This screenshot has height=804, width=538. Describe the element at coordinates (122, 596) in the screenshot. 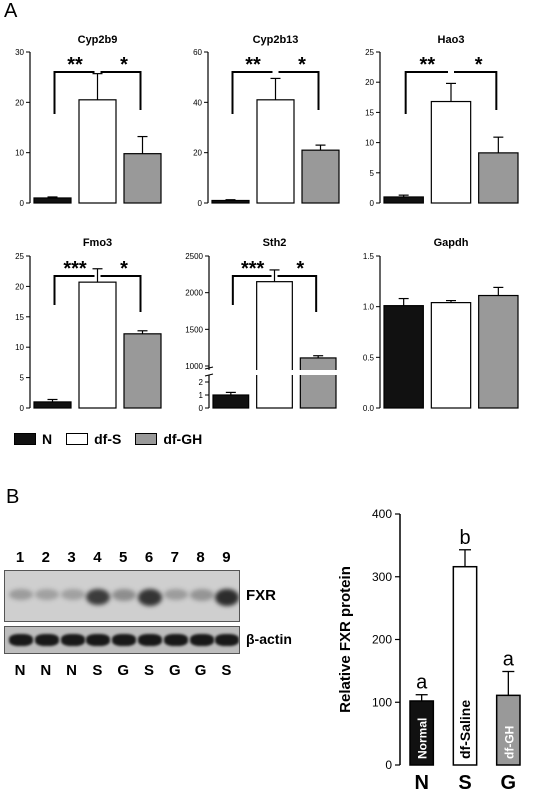

I see `blot-fxr-strip` at that location.